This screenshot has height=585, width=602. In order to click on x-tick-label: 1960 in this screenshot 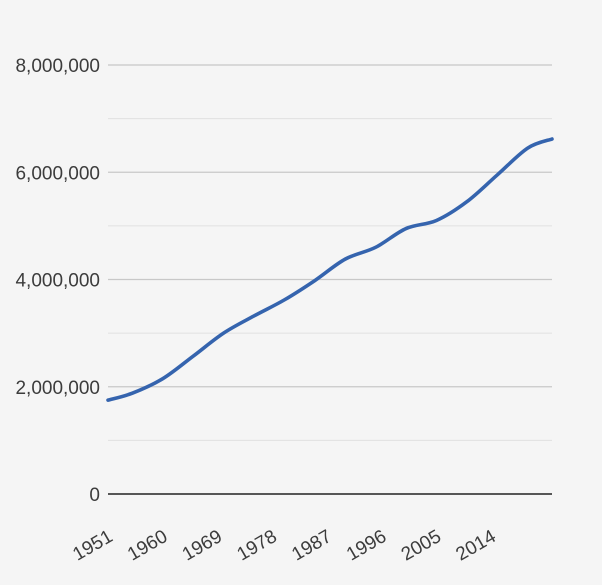, I will do `click(147, 545)`.